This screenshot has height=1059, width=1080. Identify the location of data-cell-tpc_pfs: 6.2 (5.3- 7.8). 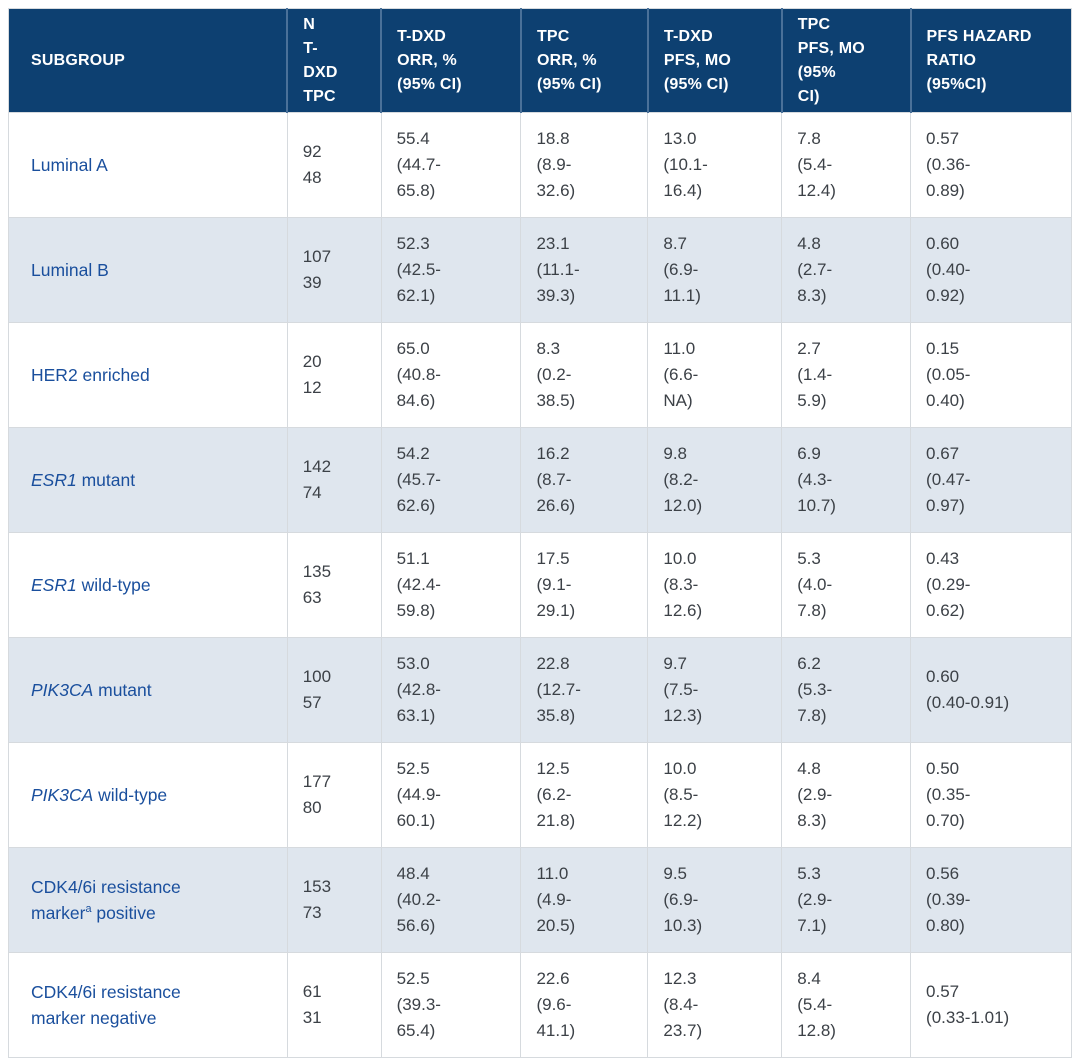
(846, 690).